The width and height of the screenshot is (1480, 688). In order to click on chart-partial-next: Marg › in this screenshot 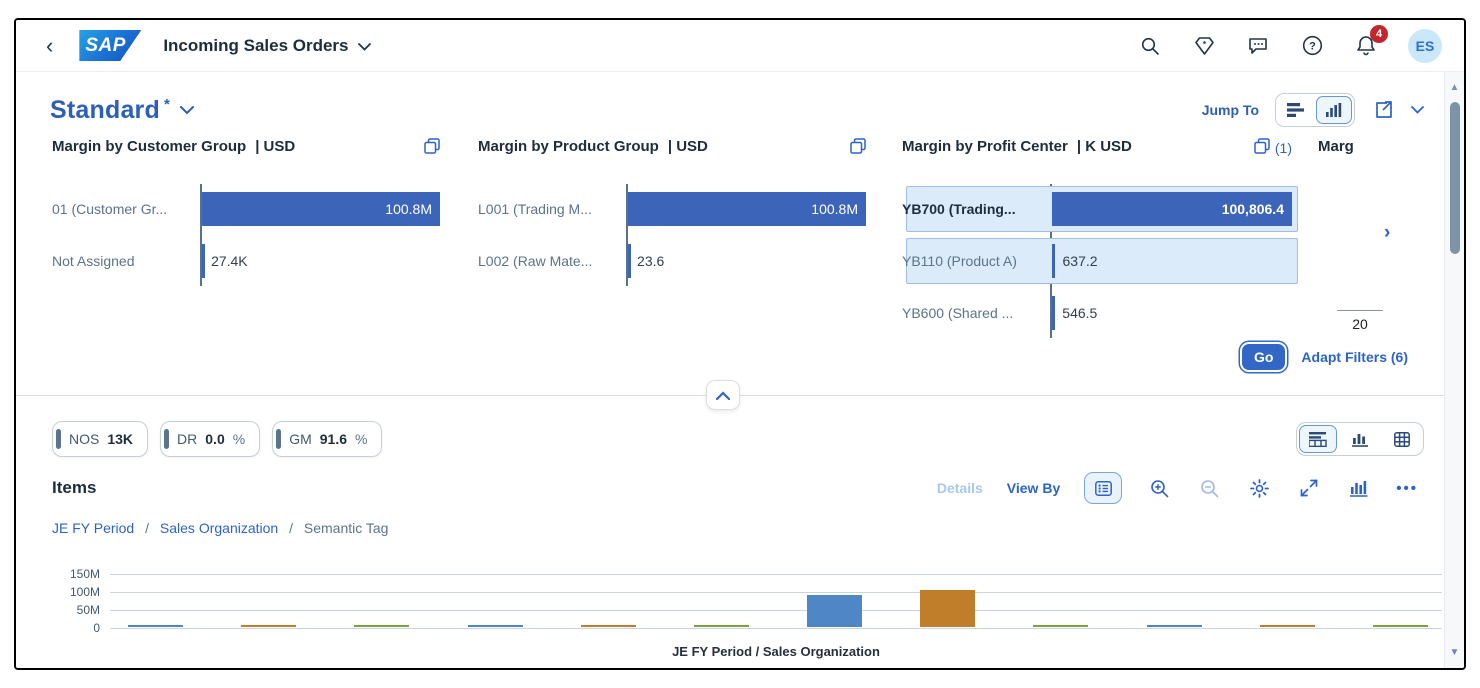, I will do `click(1381, 190)`.